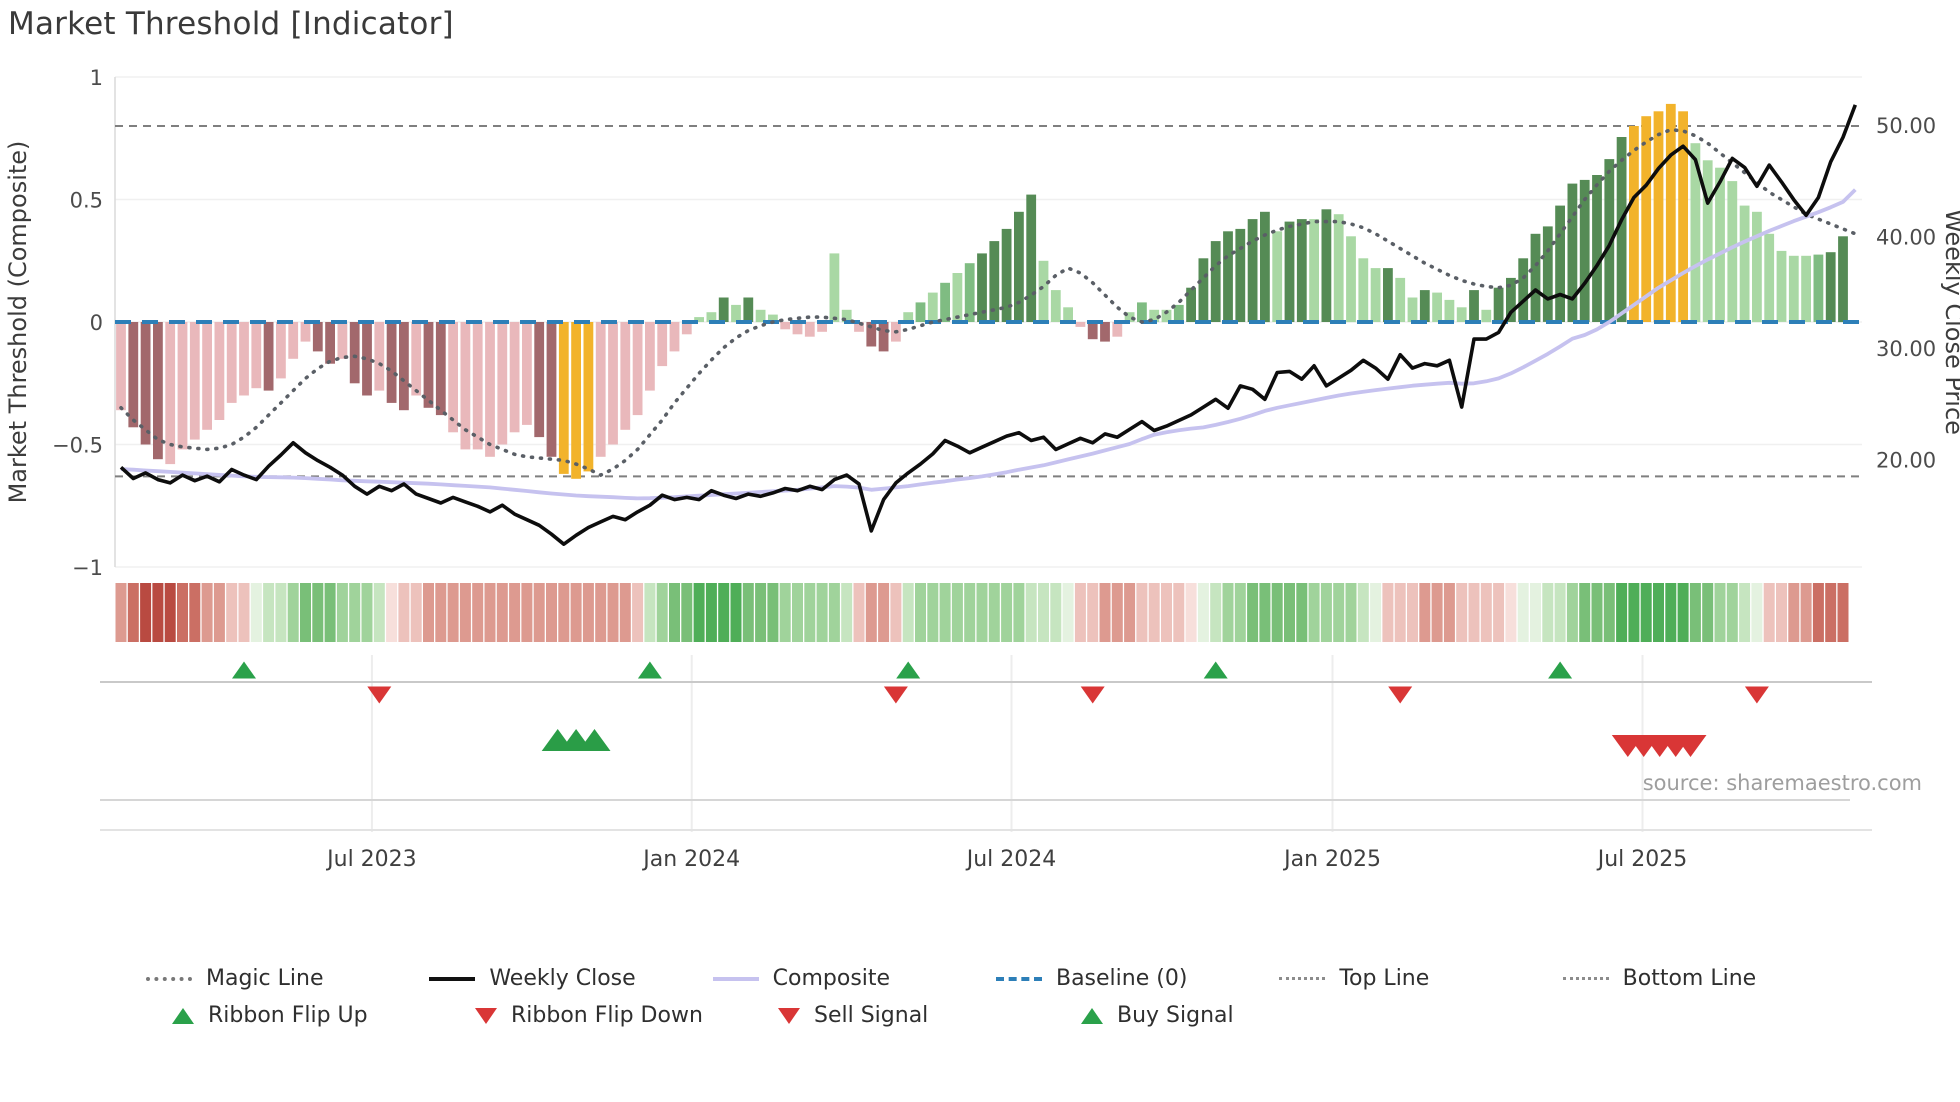 This screenshot has width=1960, height=1102. I want to click on legend-item-baseline: Baseline (0), so click(1137, 978).